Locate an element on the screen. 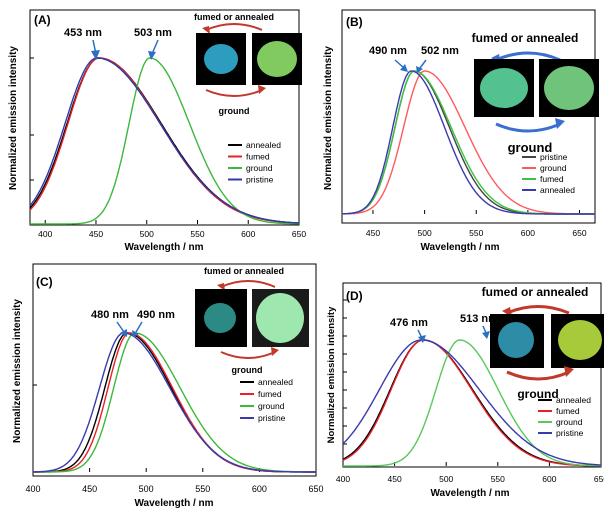 The image size is (604, 510). series-line-fumed is located at coordinates (472, 403).